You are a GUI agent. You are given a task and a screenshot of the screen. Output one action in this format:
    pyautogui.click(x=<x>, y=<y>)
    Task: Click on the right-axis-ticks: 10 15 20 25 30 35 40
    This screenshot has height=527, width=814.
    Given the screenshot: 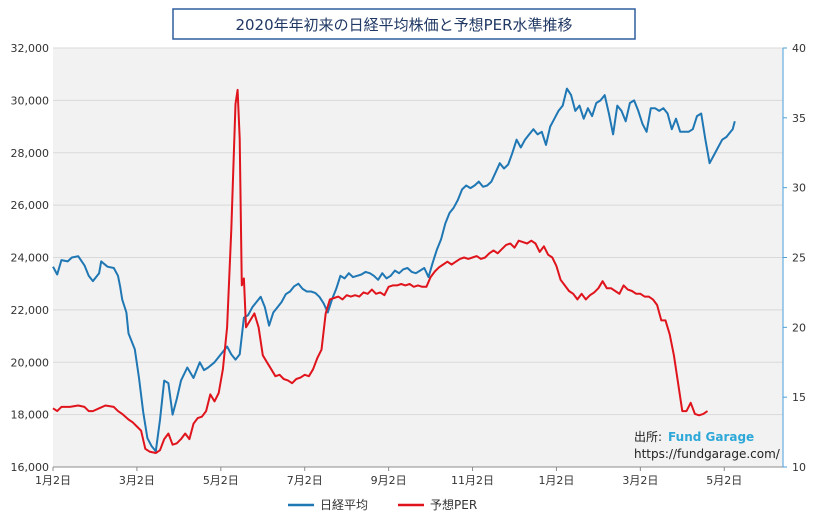 What is the action you would take?
    pyautogui.click(x=794, y=258)
    